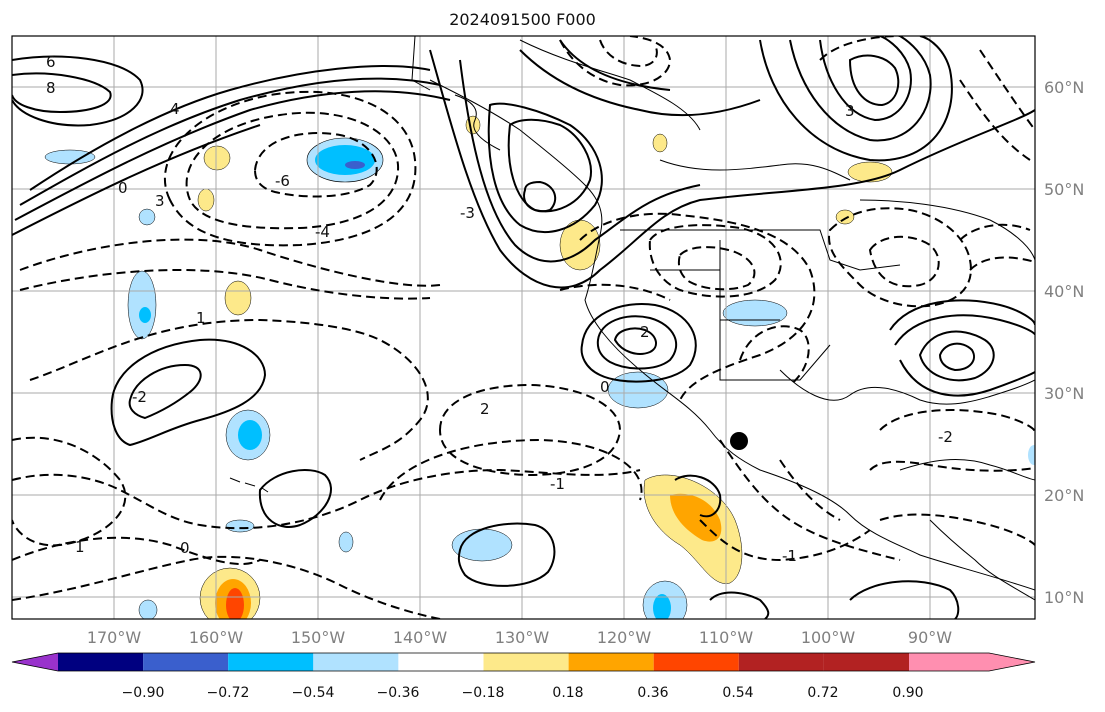 This screenshot has width=1105, height=712. I want to click on location-marker, so click(739, 441).